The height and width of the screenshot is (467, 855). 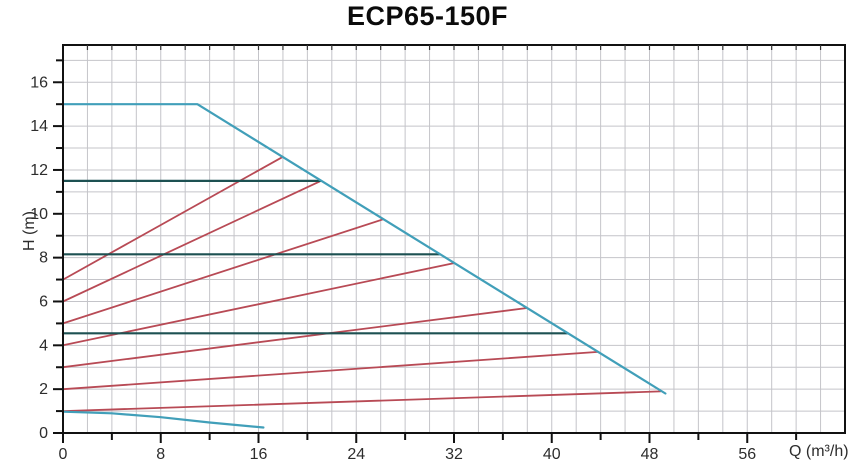 I want to click on y-tick-label: 4, so click(x=43, y=345).